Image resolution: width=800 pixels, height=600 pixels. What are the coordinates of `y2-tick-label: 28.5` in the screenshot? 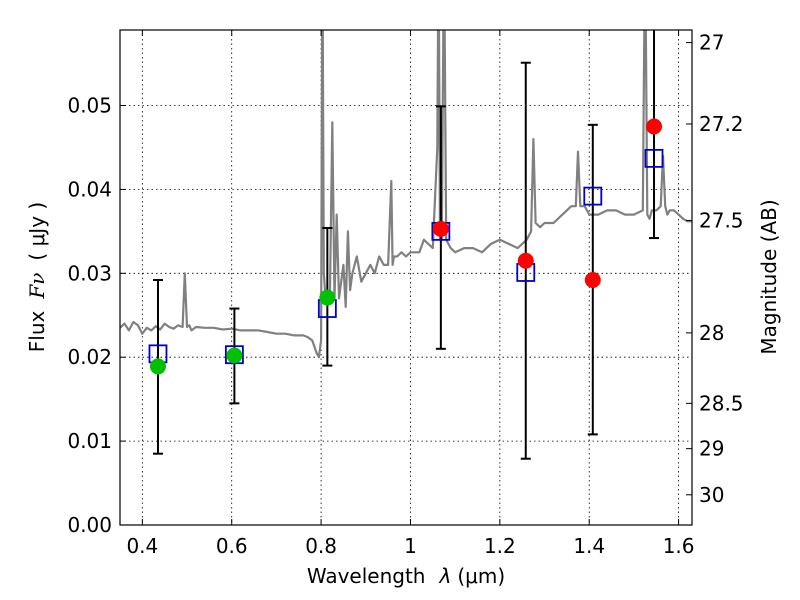 It's located at (721, 403).